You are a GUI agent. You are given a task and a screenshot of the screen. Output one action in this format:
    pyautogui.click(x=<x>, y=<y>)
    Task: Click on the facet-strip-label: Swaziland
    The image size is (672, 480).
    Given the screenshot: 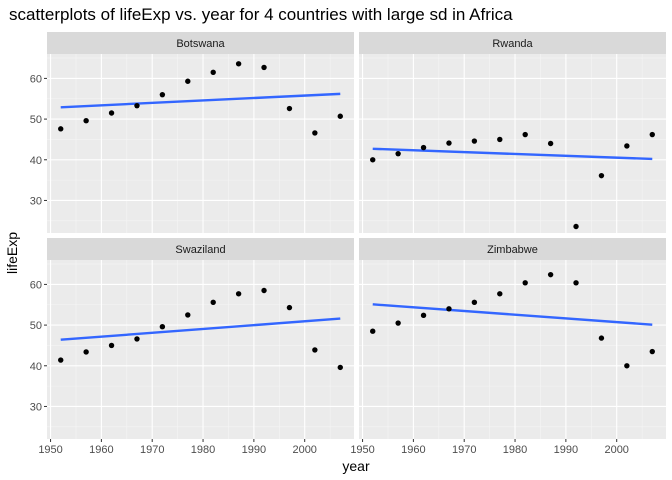 What is the action you would take?
    pyautogui.click(x=200, y=250)
    